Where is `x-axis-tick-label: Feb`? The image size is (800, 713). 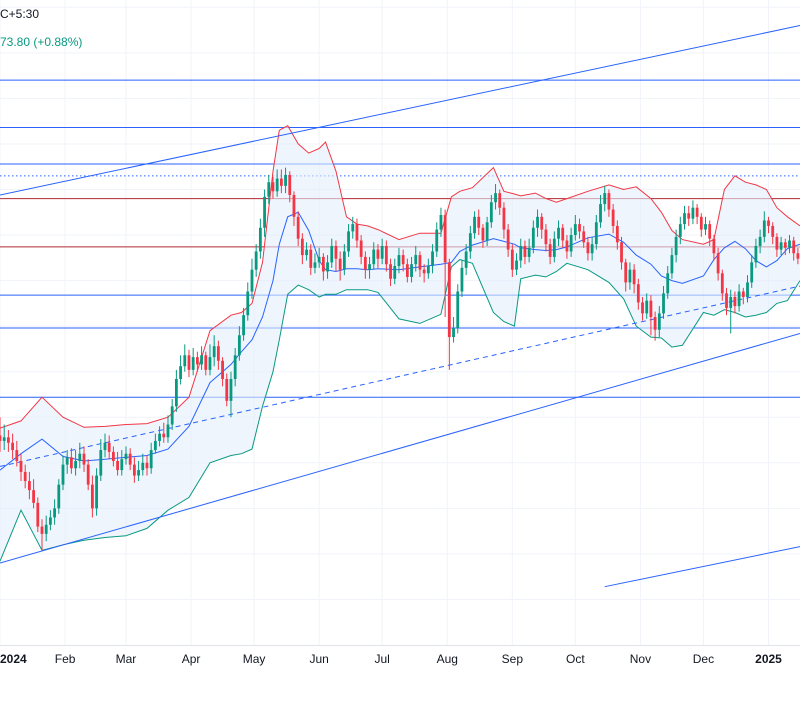 x-axis-tick-label: Feb is located at coordinates (65, 659).